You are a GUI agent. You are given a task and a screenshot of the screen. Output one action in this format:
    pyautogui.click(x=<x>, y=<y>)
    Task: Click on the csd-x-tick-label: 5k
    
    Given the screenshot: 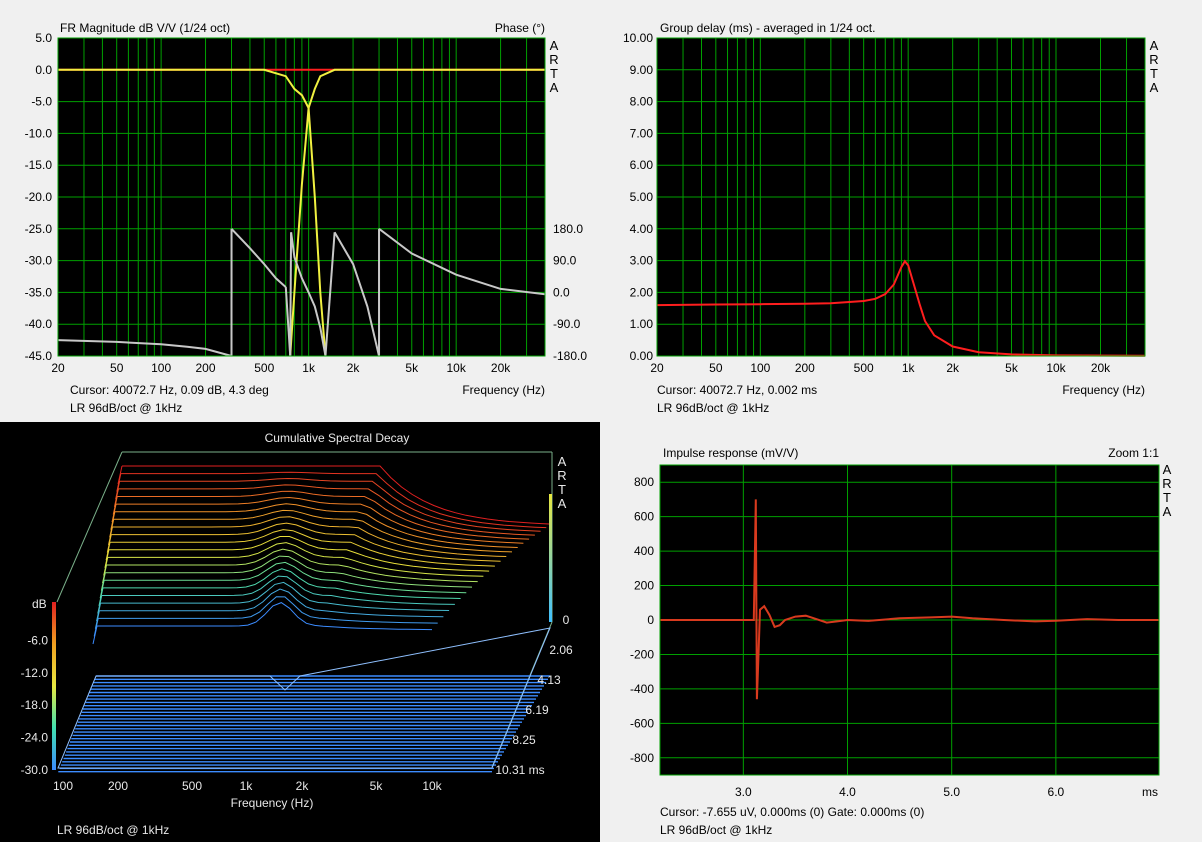 What is the action you would take?
    pyautogui.click(x=377, y=786)
    